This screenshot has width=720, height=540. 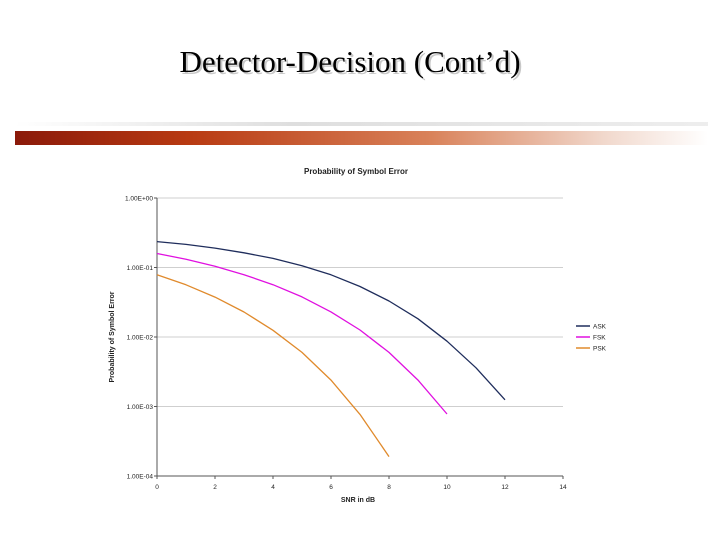 What do you see at coordinates (273, 487) in the screenshot?
I see `x-tick-label: 4` at bounding box center [273, 487].